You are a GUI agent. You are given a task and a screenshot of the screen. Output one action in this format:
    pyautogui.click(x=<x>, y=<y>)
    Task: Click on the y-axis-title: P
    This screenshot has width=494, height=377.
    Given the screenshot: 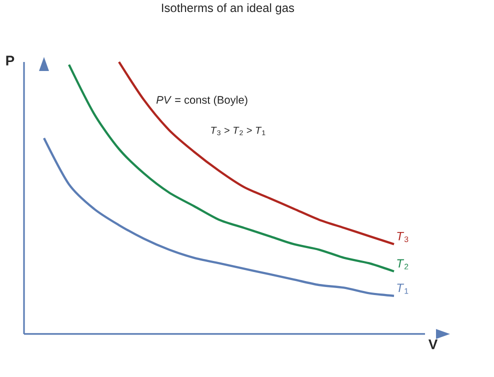 What is the action you would take?
    pyautogui.click(x=10, y=61)
    